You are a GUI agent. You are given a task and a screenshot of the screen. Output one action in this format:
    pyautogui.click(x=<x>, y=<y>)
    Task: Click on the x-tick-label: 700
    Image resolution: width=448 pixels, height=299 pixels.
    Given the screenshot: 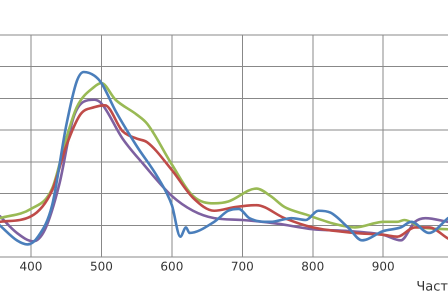 What is the action you would take?
    pyautogui.click(x=242, y=266)
    